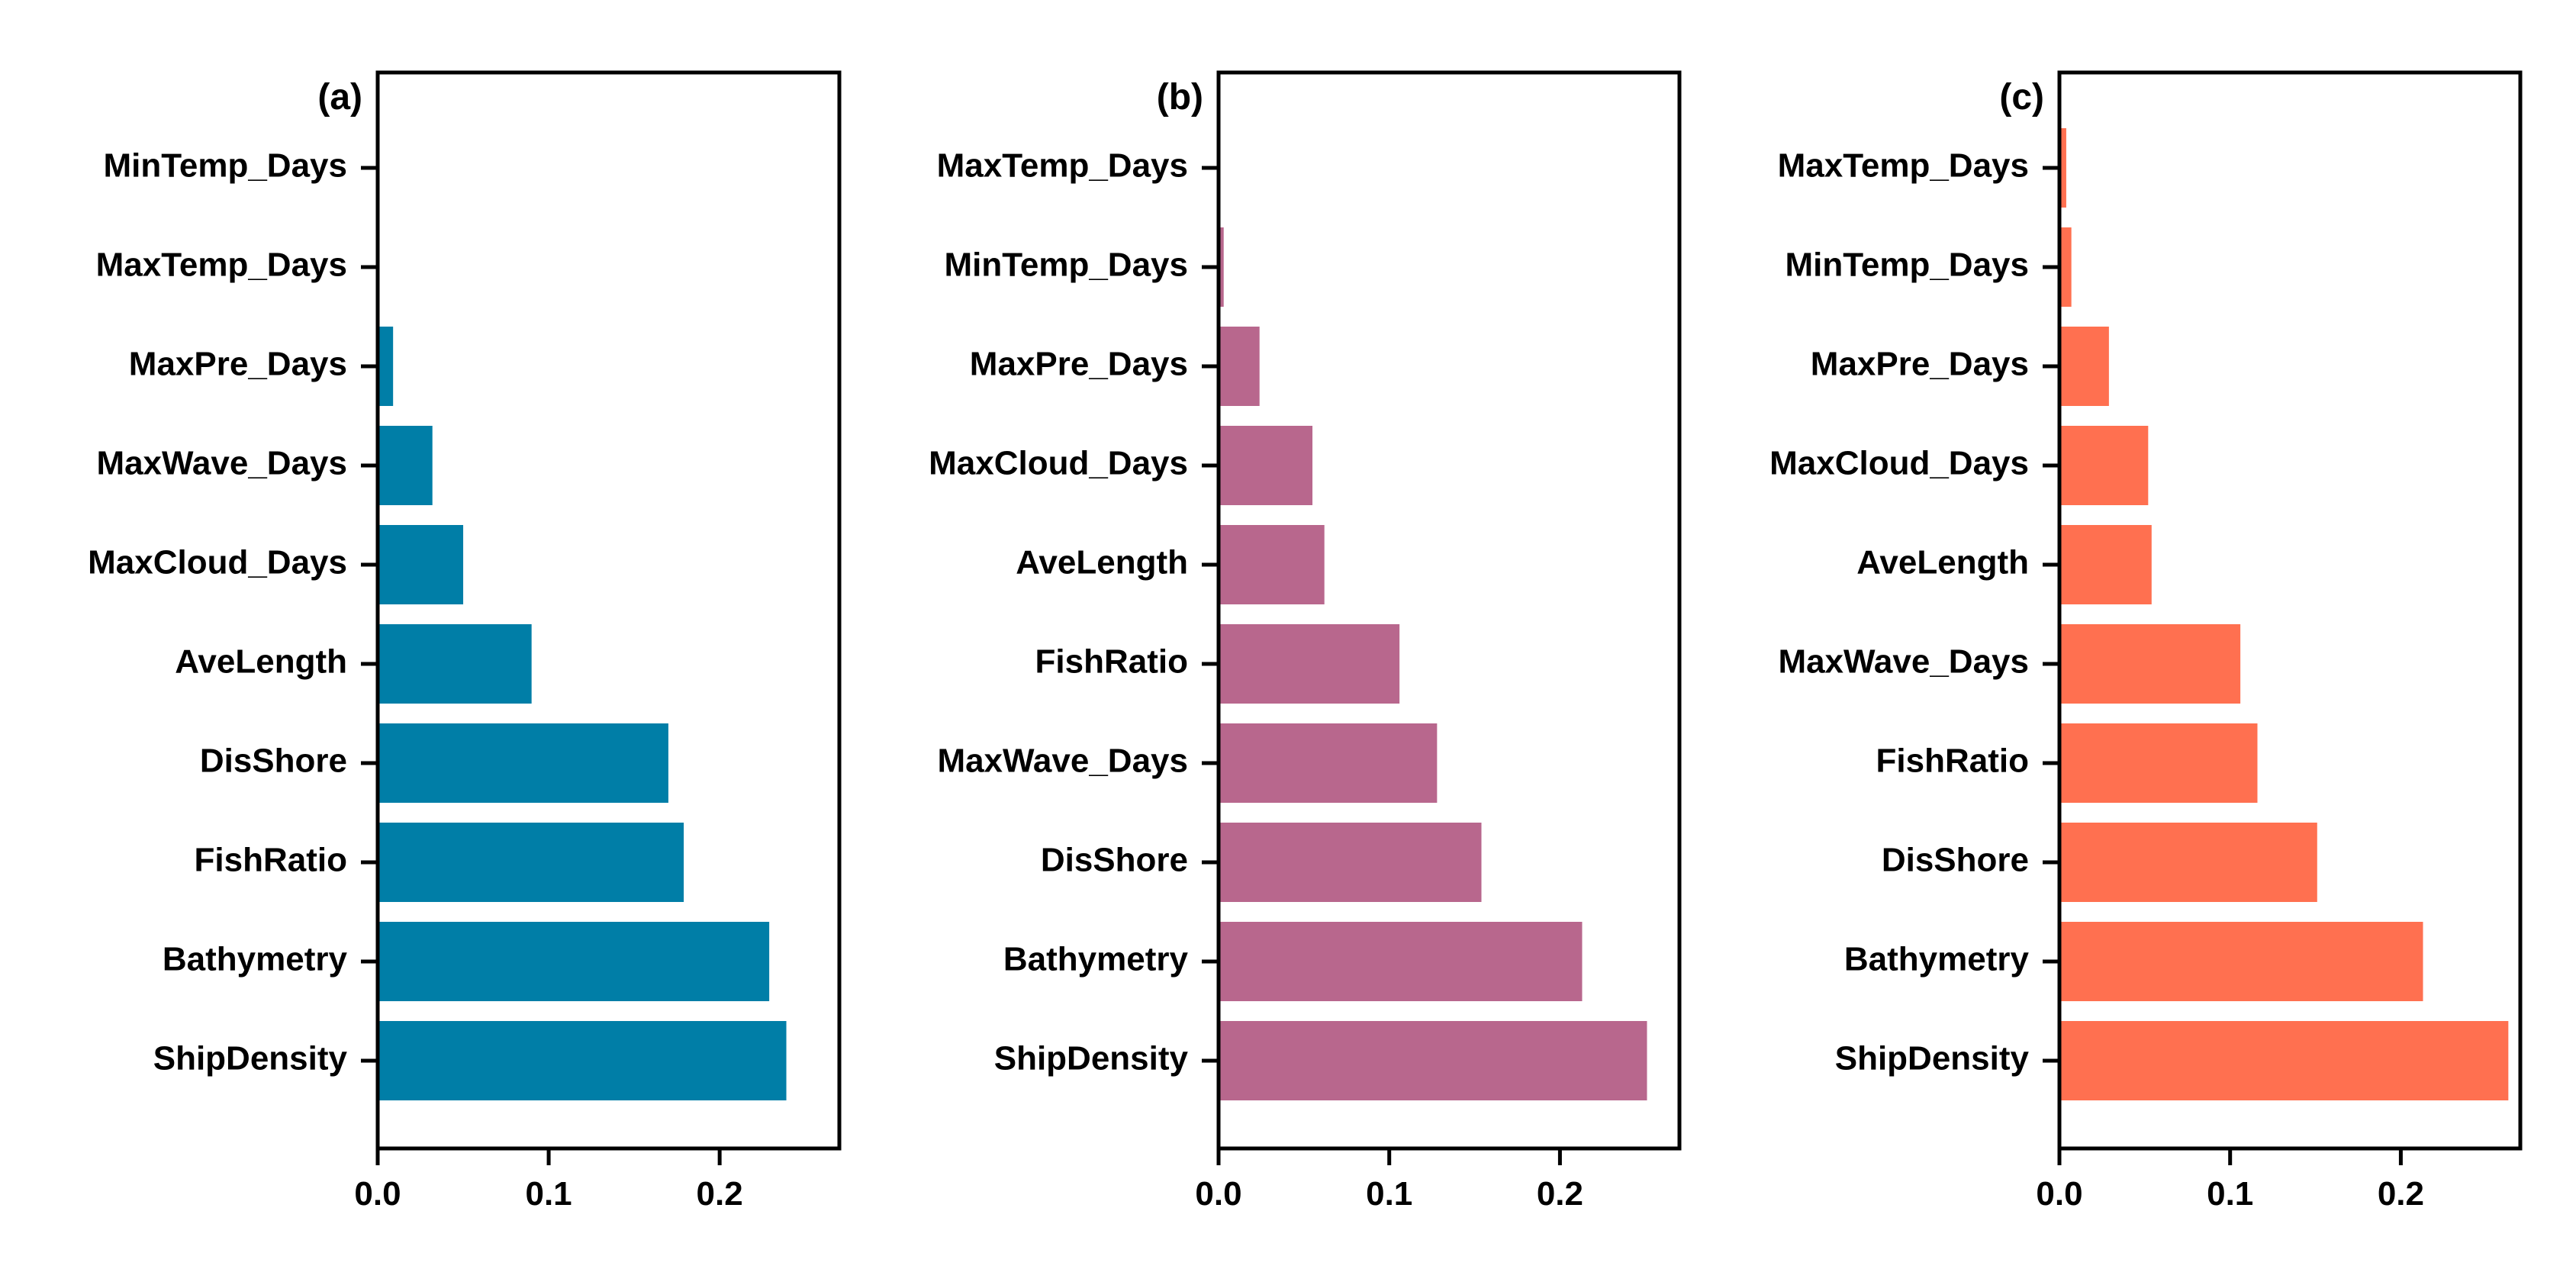 The height and width of the screenshot is (1282, 2576). I want to click on panel-label: (a), so click(339, 97).